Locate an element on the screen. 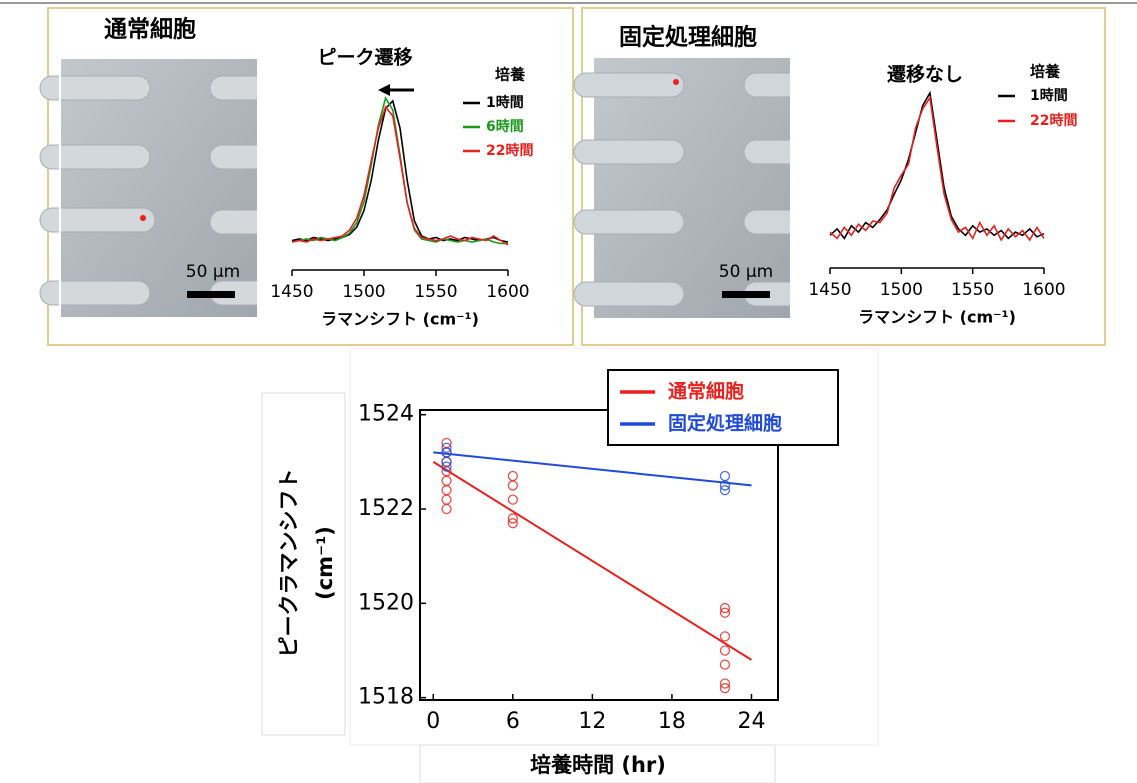 The image size is (1137, 783). legend-label: 6時間 is located at coordinates (505, 126).